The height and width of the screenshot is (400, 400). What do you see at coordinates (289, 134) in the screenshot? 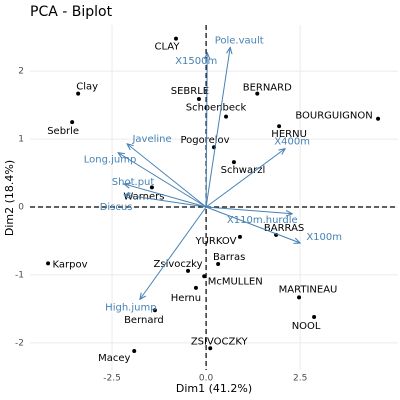
I see `point-label: HERNU` at bounding box center [289, 134].